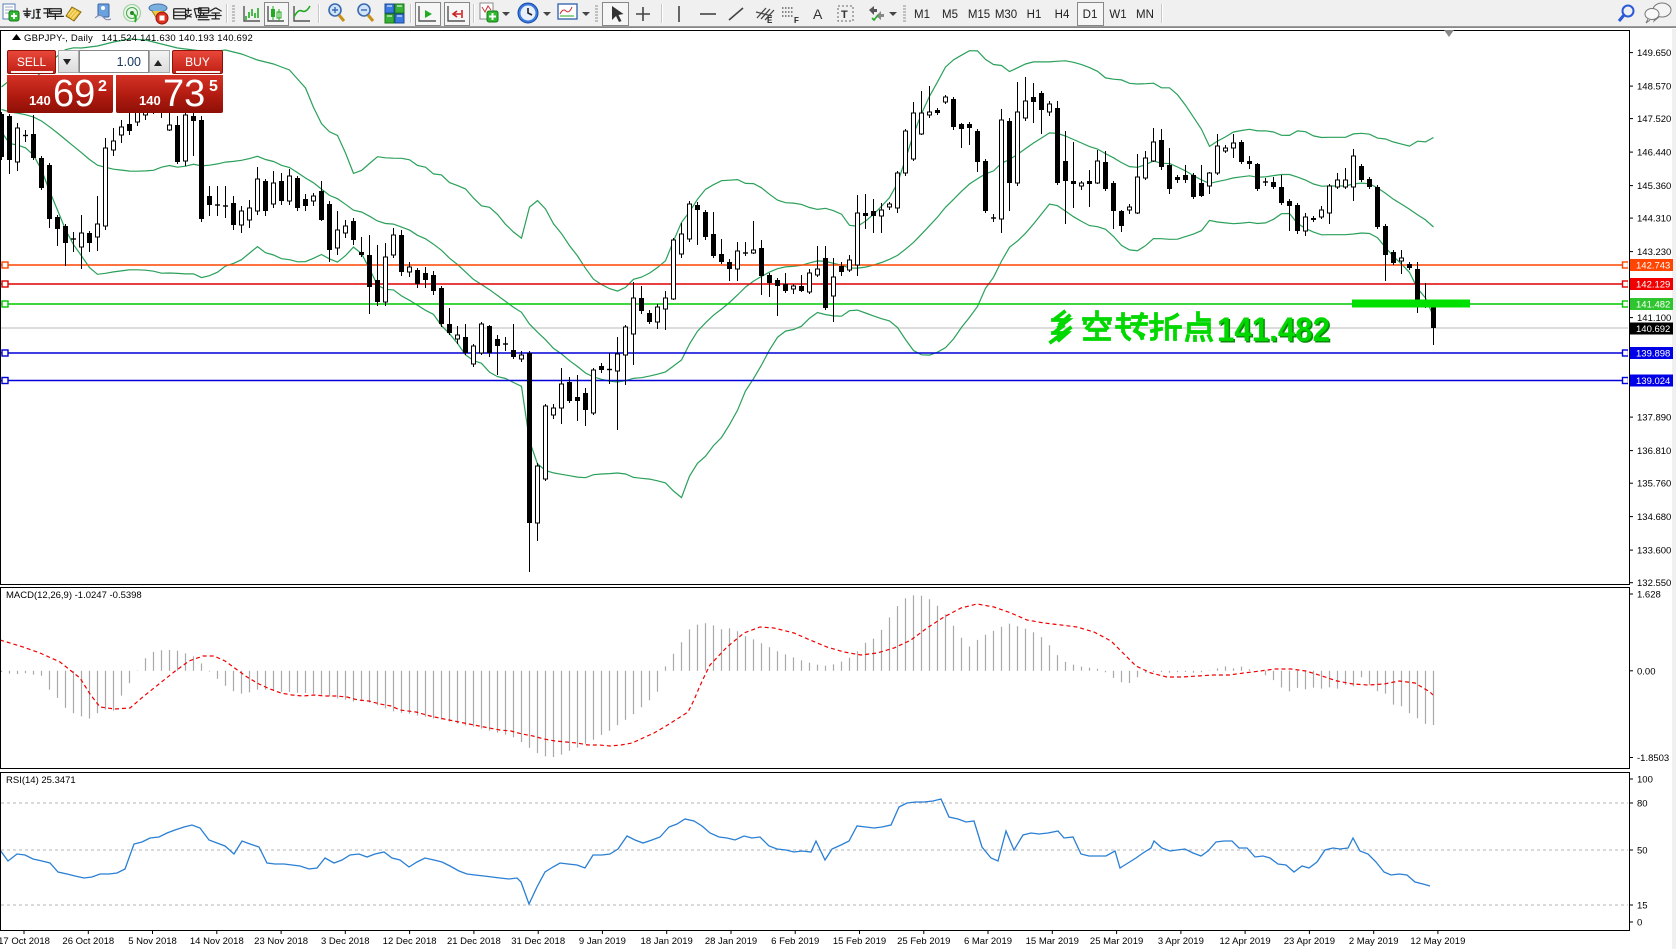 Image resolution: width=1676 pixels, height=949 pixels. Describe the element at coordinates (1062, 15) in the screenshot. I see `svg-text: H4` at that location.